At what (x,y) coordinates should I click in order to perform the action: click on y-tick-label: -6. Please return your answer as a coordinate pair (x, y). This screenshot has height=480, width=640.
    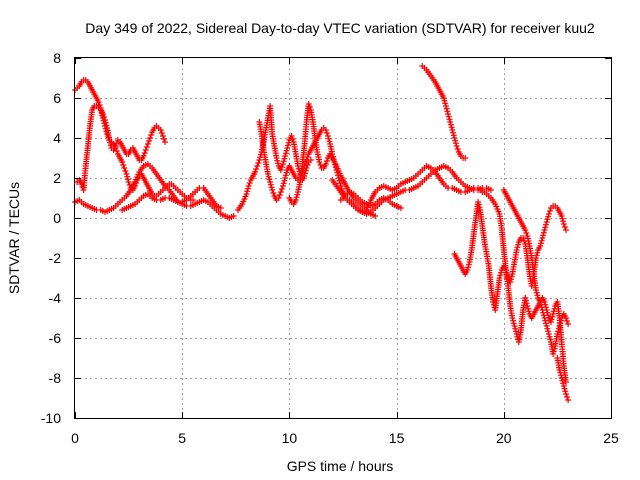
    Looking at the image, I should click on (55, 338).